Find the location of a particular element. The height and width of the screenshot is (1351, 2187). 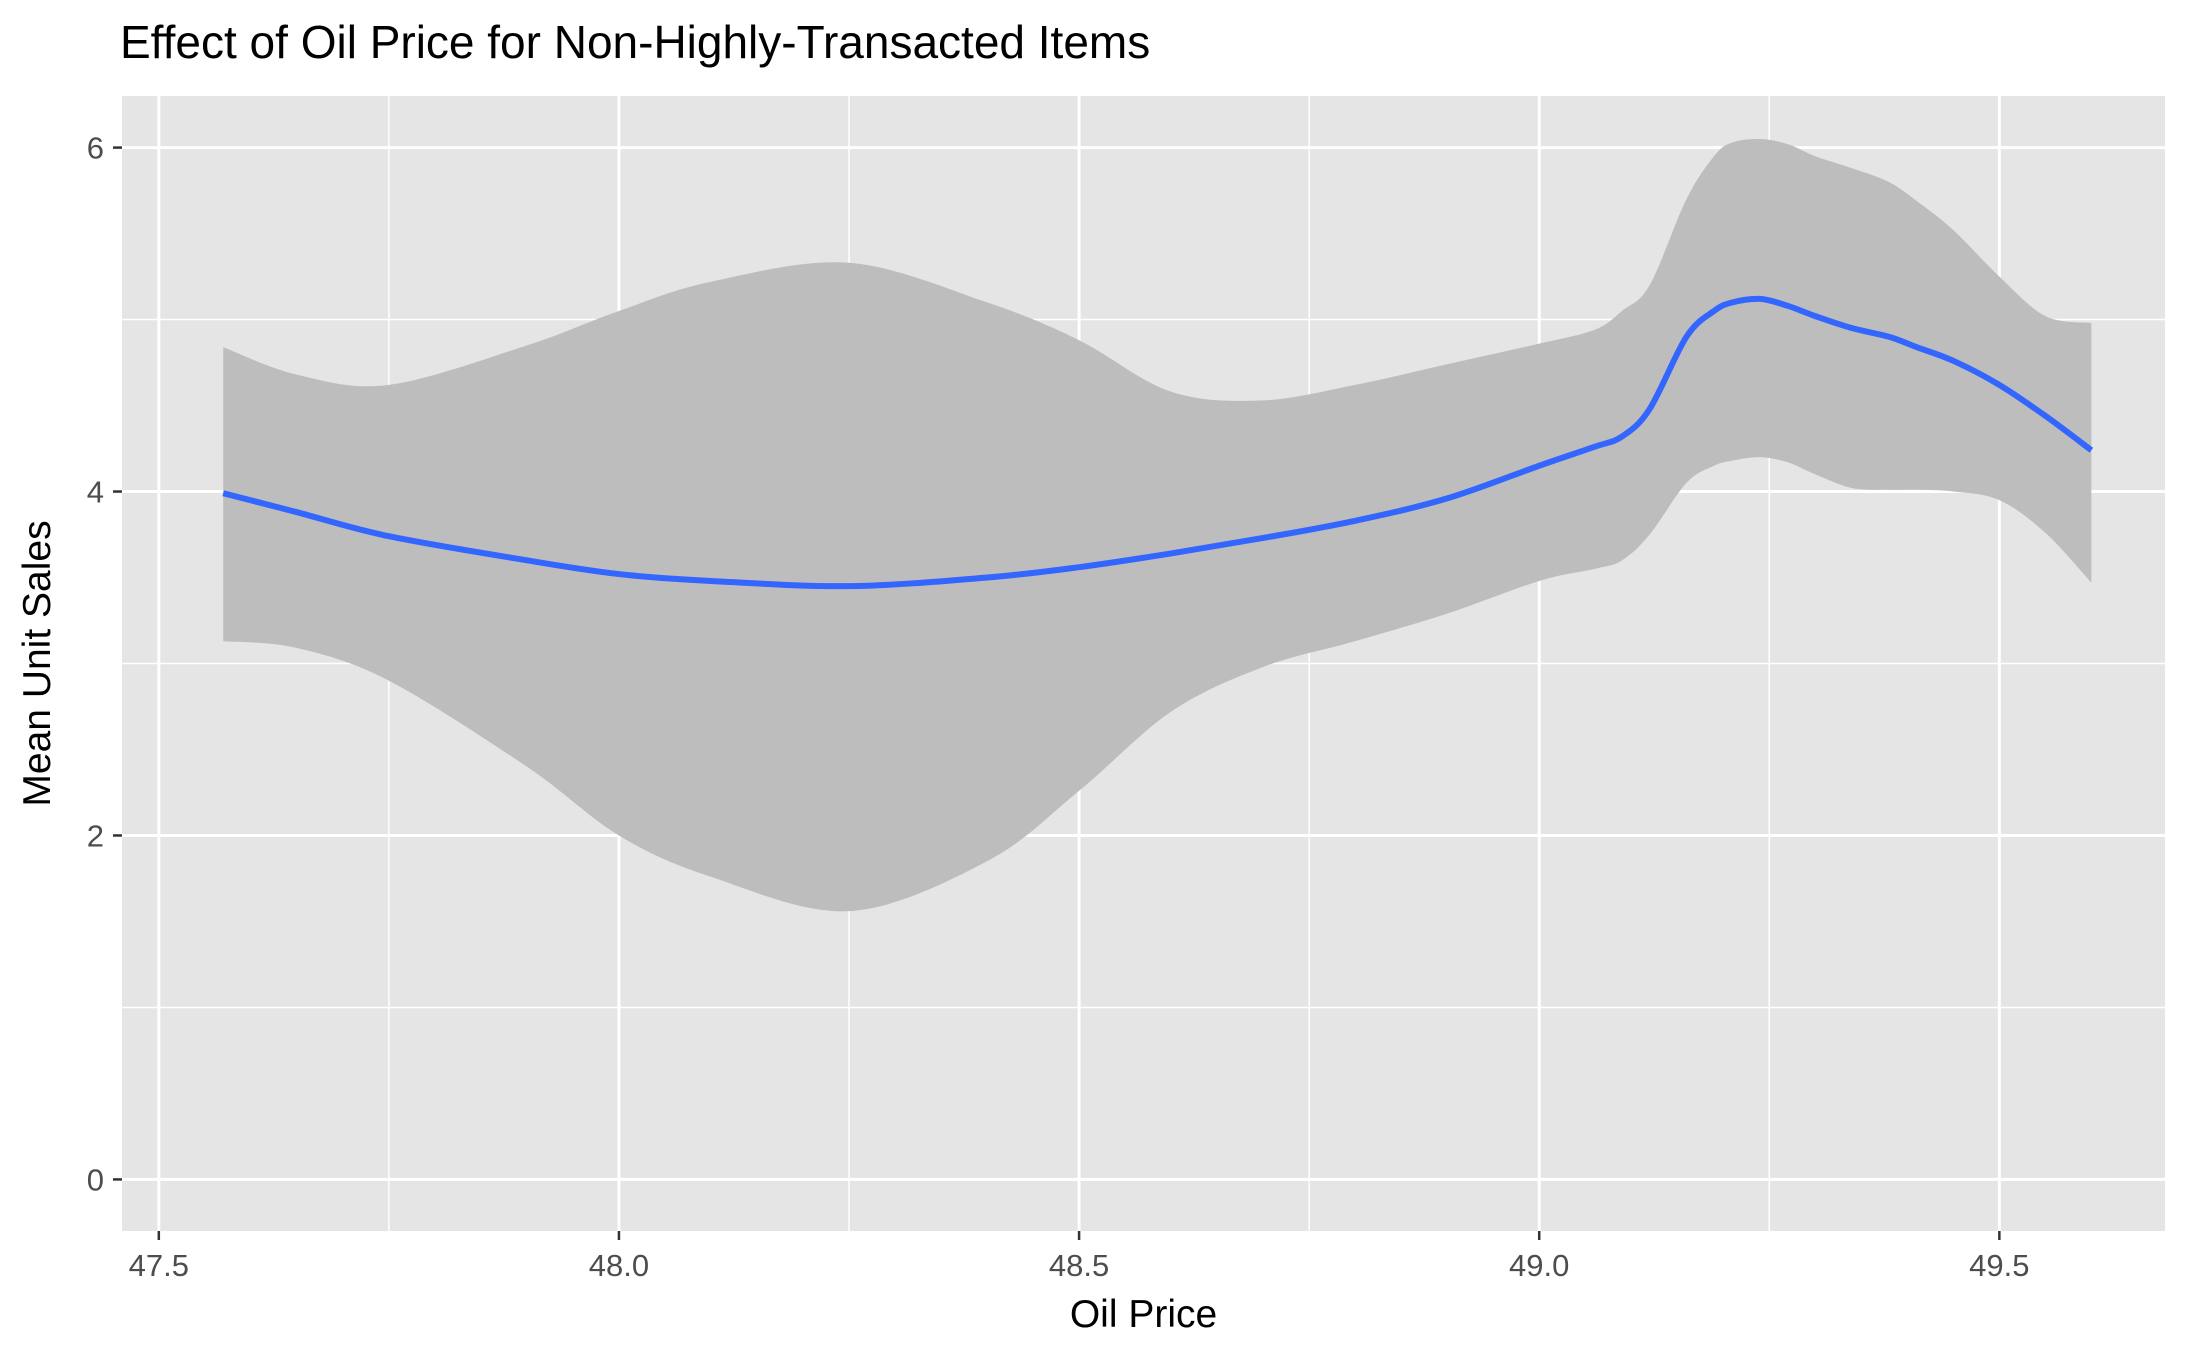

y-tick-label: 4 is located at coordinates (95, 492).